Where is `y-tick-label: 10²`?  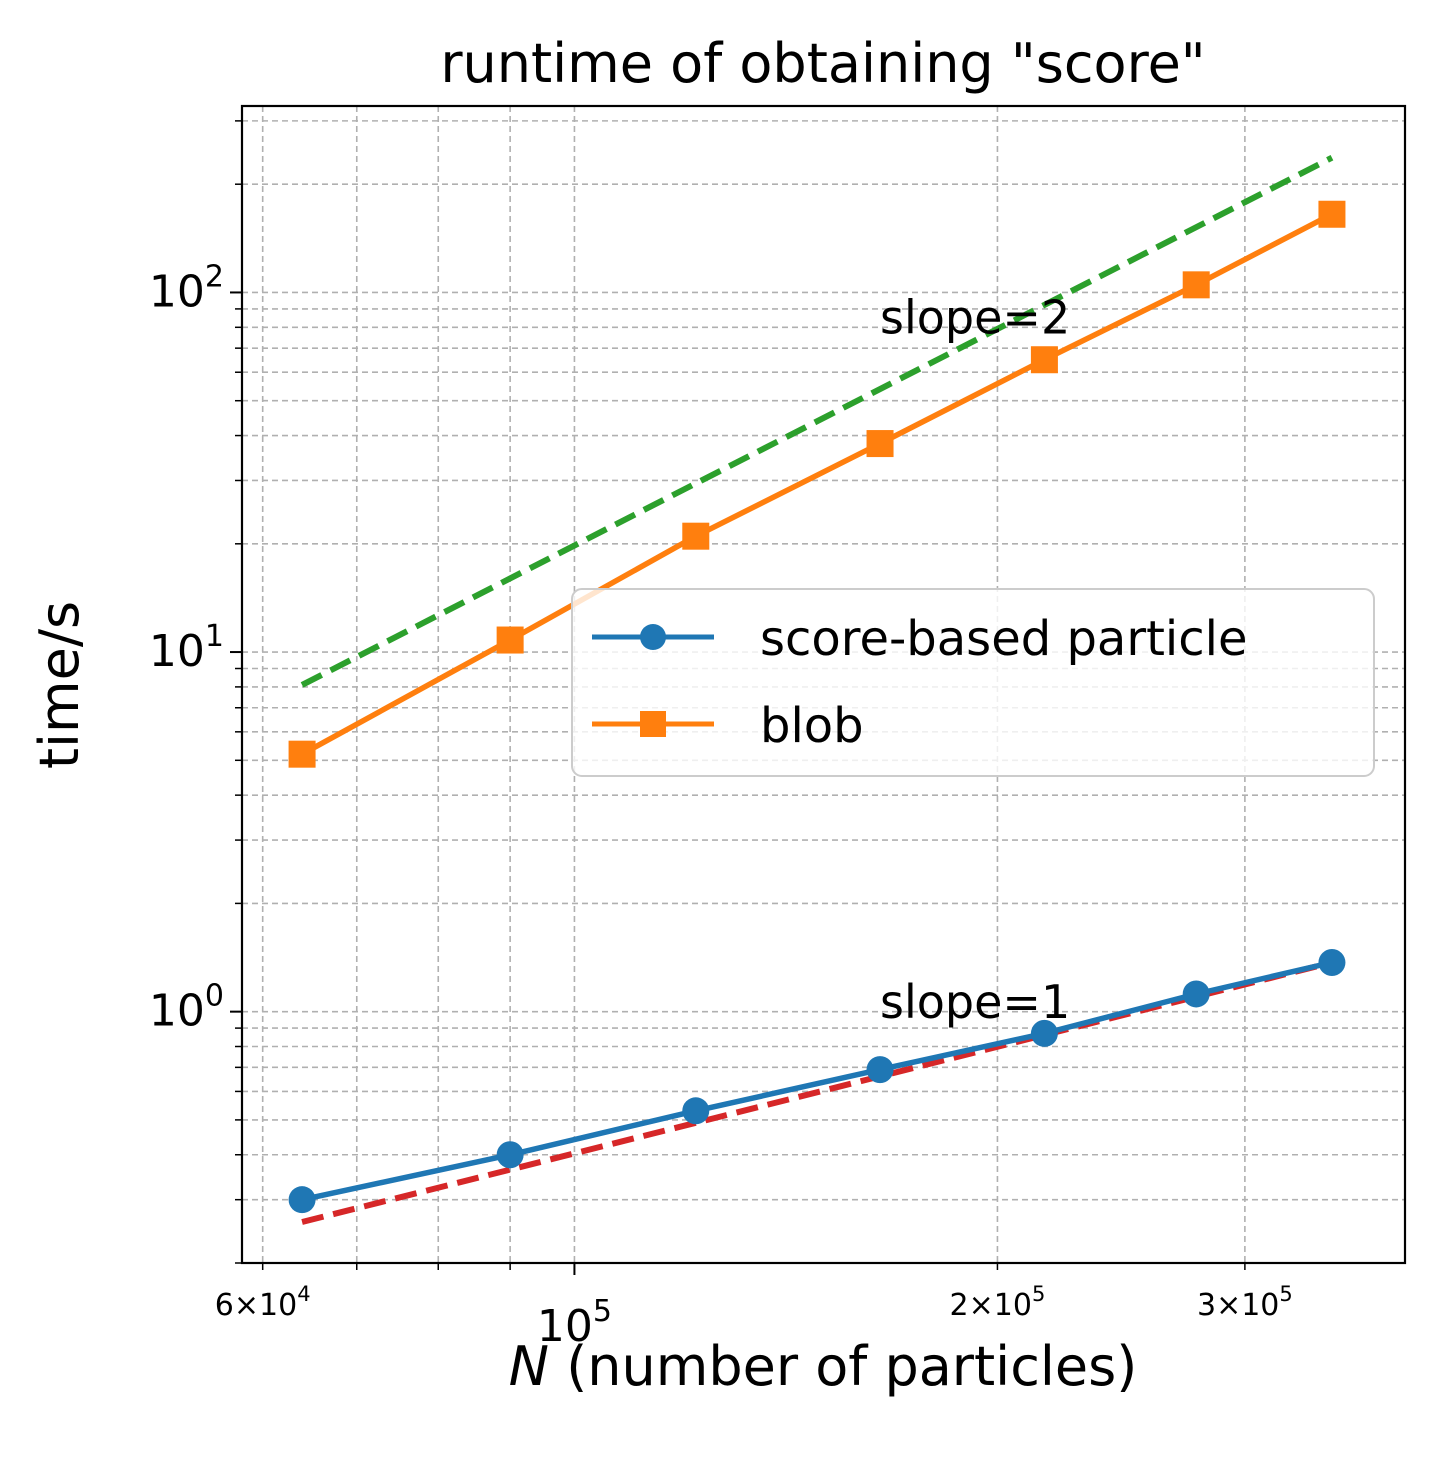 y-tick-label: 10² is located at coordinates (186, 288).